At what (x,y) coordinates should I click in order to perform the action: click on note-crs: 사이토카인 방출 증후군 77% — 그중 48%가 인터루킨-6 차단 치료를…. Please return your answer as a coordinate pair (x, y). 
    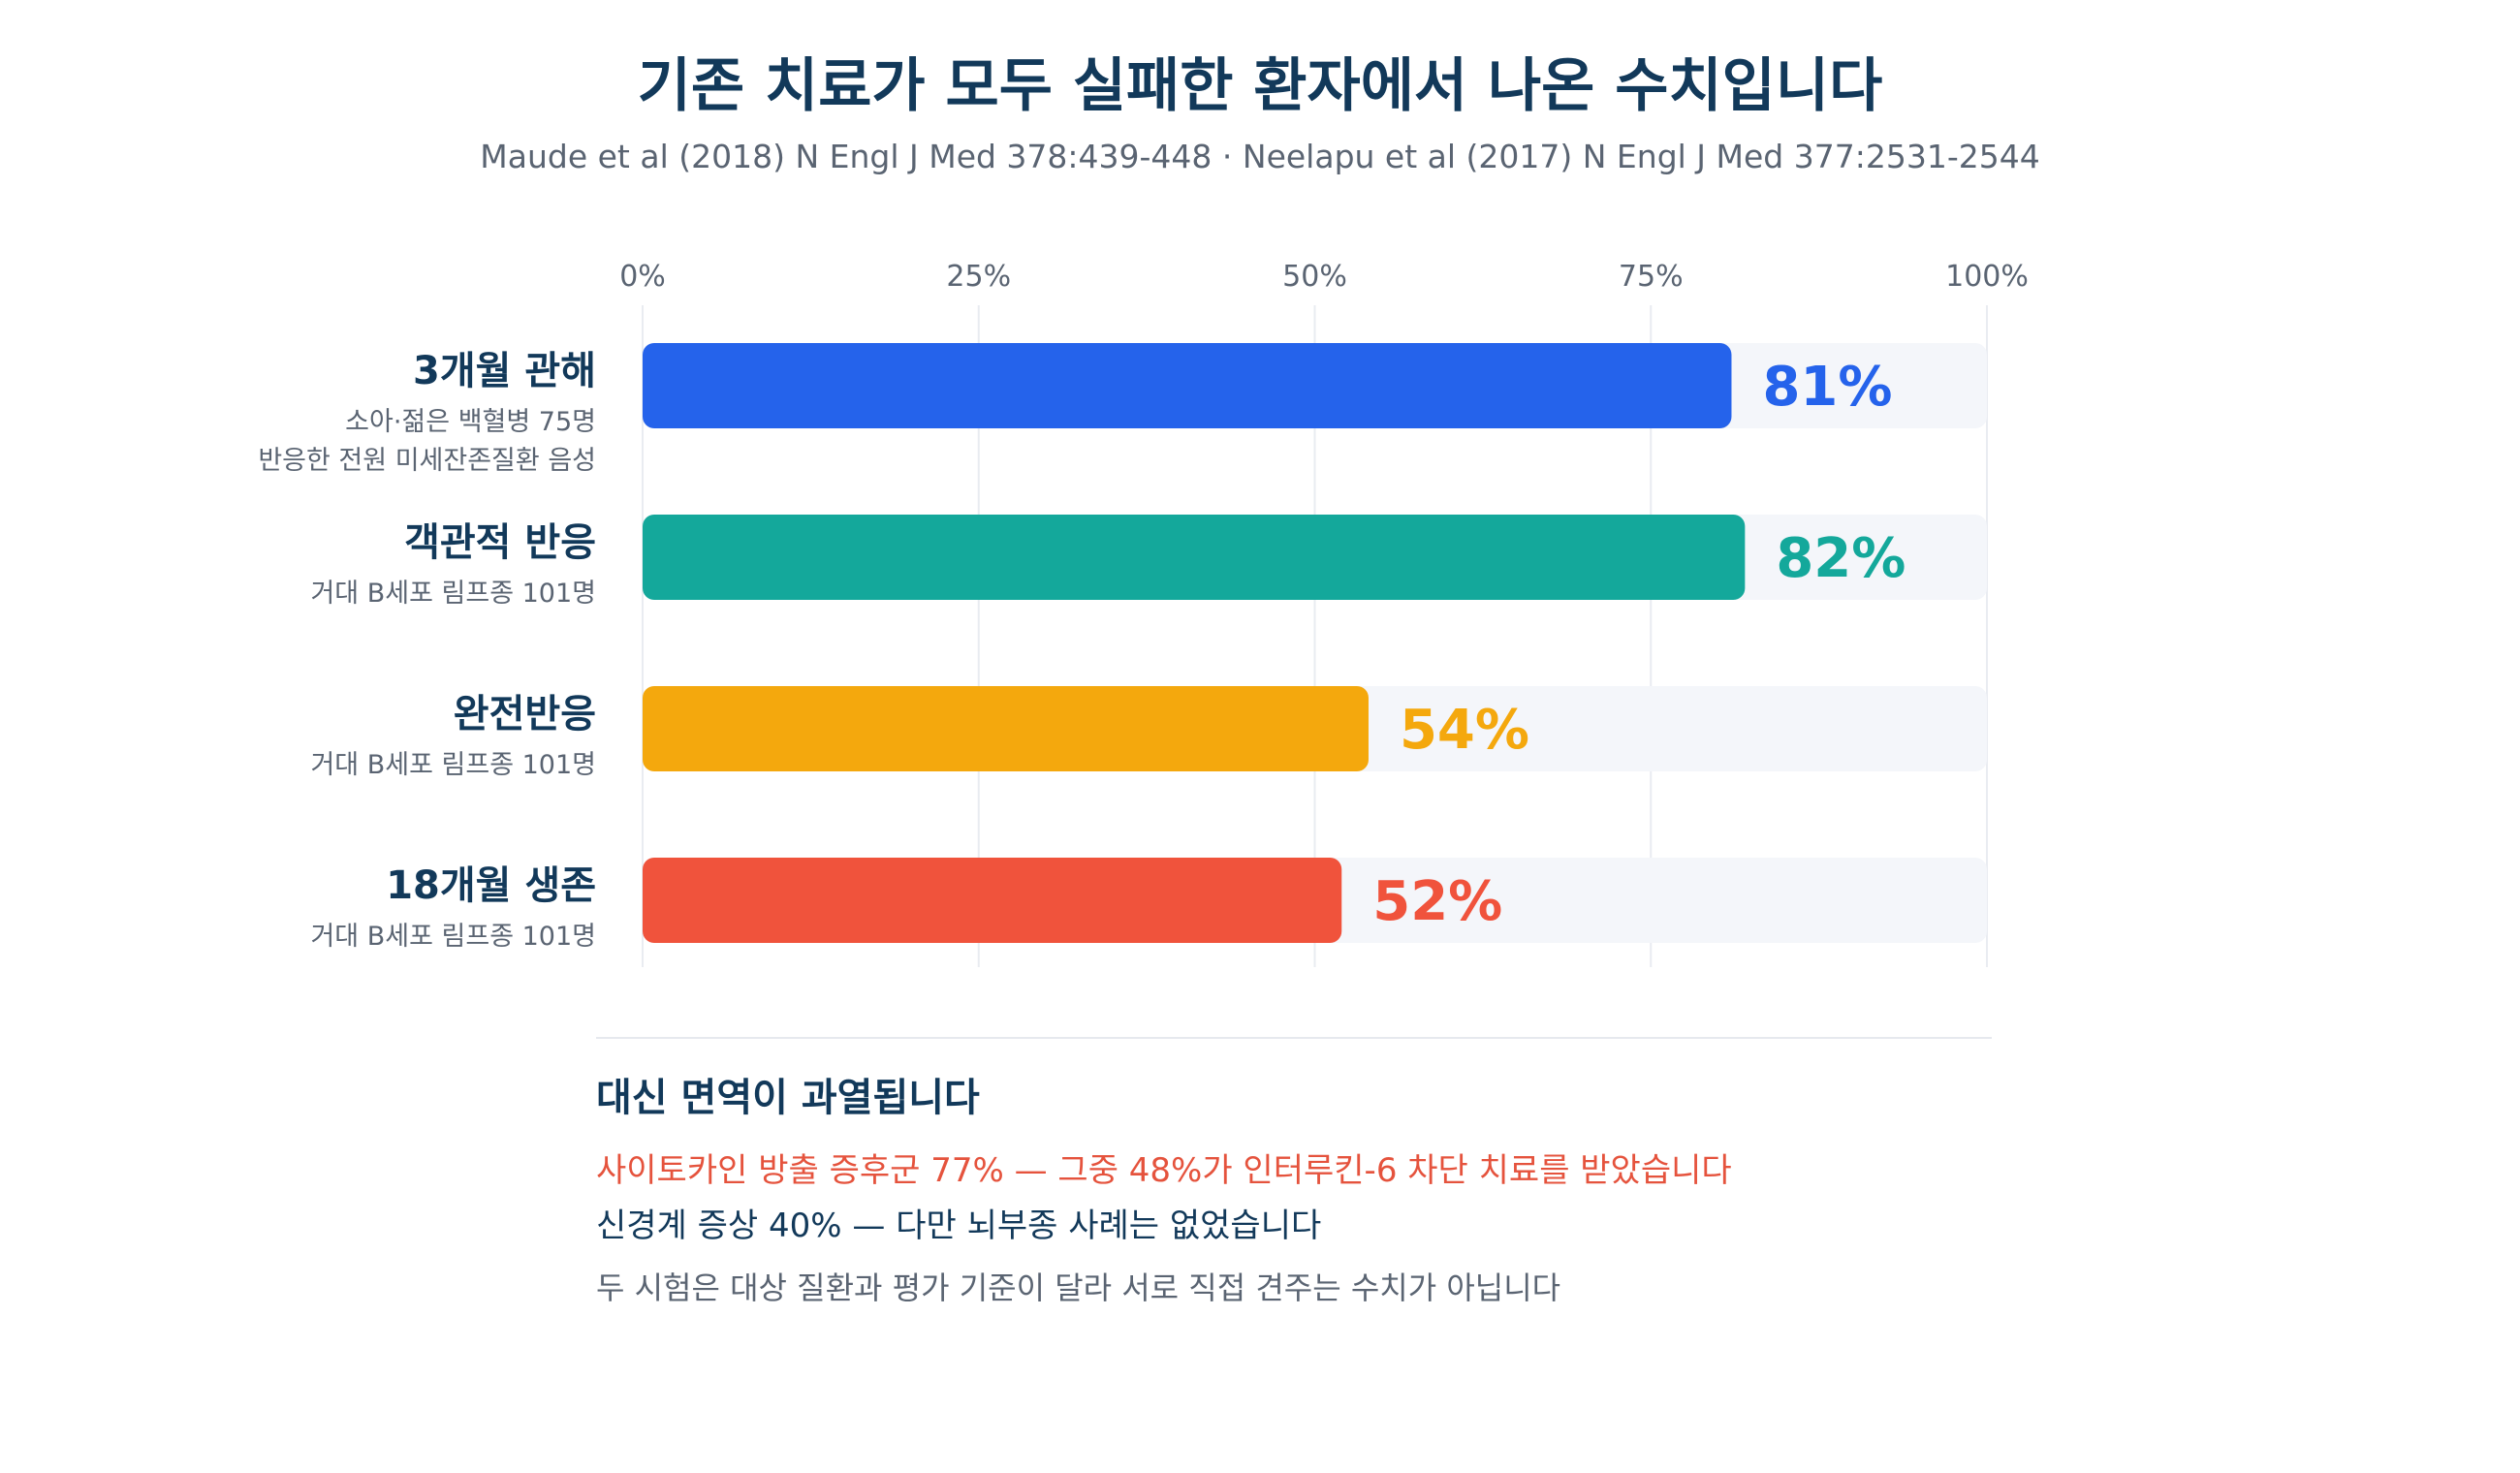
    Looking at the image, I should click on (1164, 1170).